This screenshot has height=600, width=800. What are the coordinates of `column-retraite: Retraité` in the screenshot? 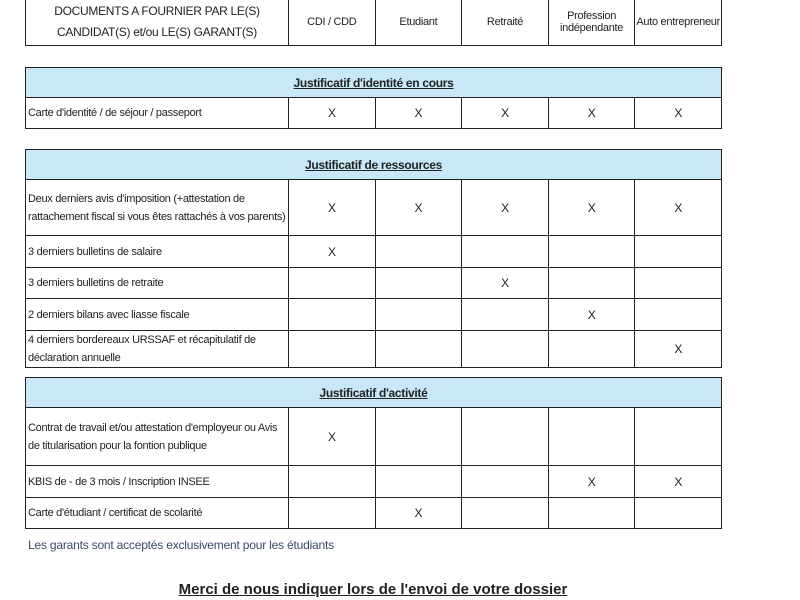 It's located at (505, 23).